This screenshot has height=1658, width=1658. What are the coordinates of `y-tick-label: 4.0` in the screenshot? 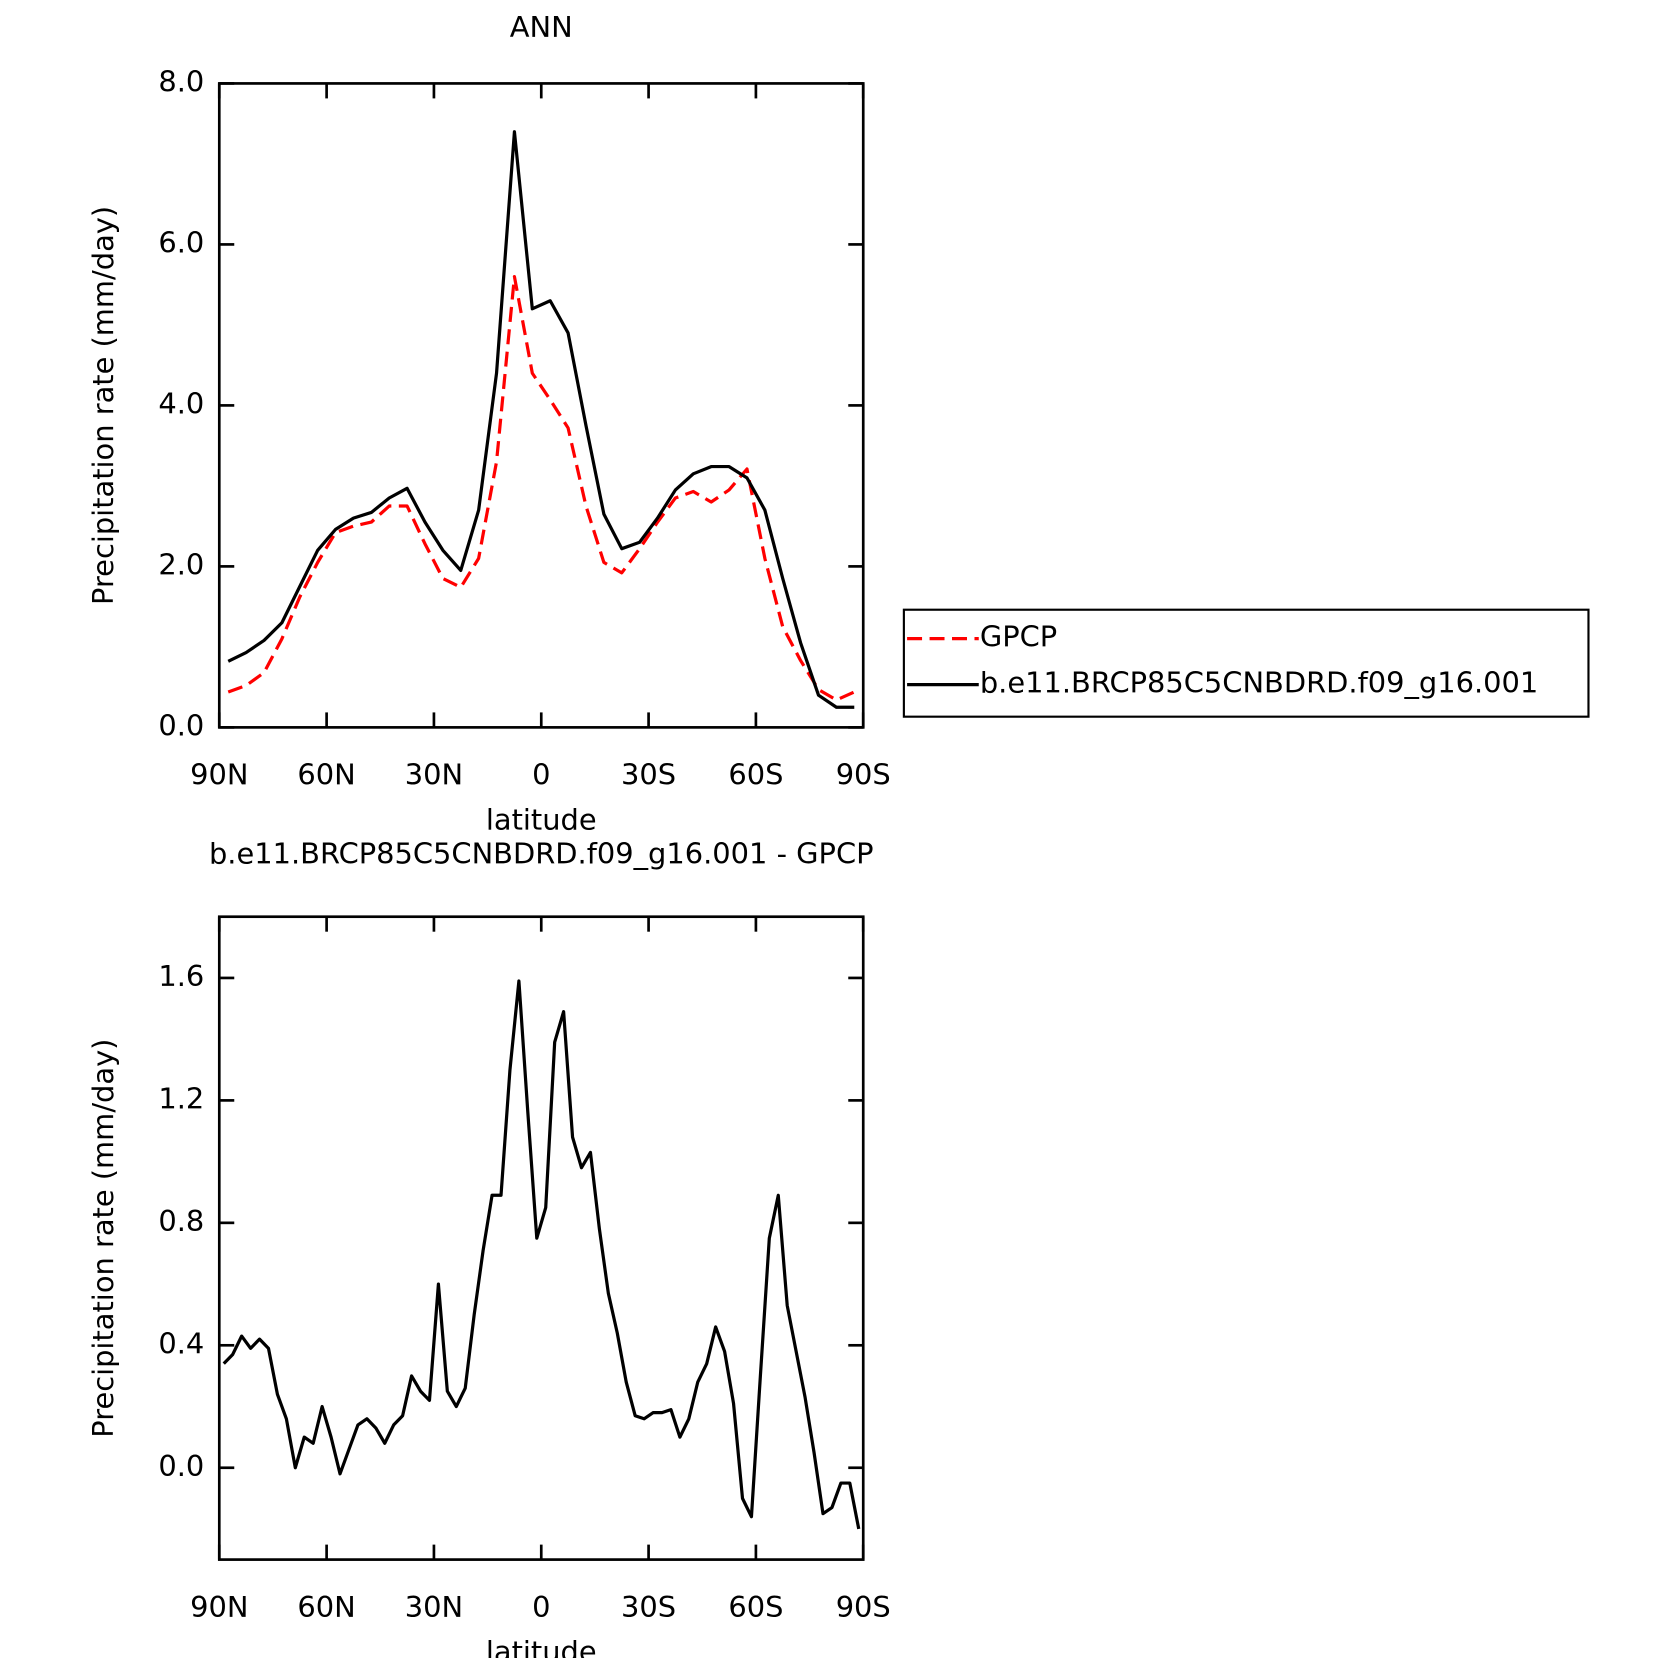 It's located at (181, 403).